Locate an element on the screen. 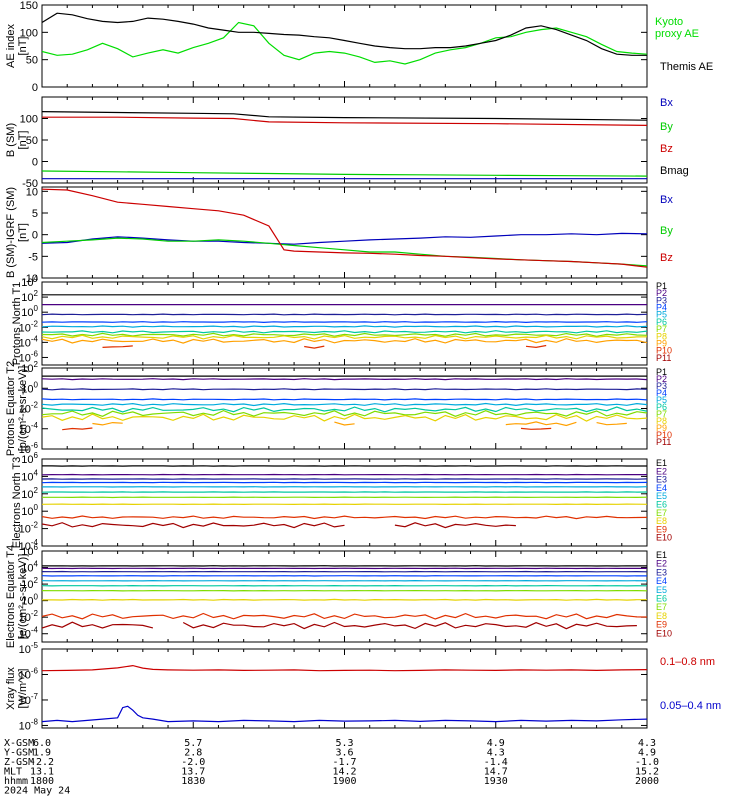 The height and width of the screenshot is (800, 750). y-axis-label: Electrons North T3 is located at coordinates (17, 503).